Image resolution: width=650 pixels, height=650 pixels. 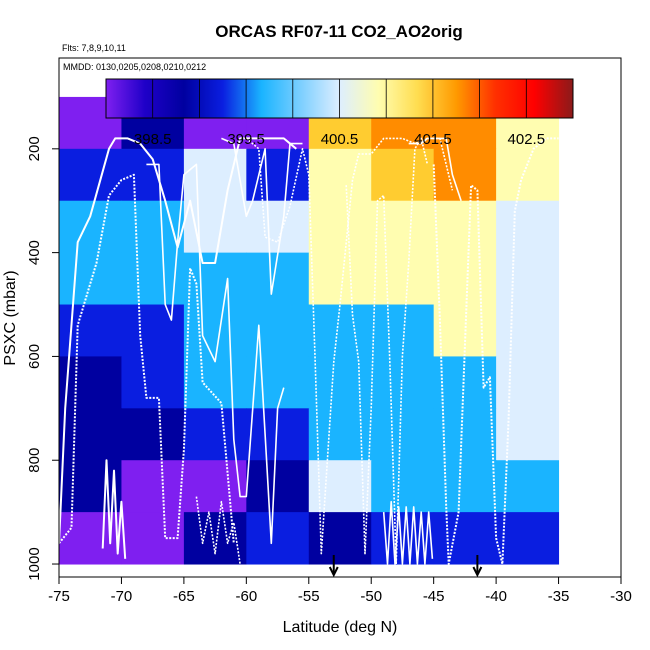 I want to click on y-tick-label: 1000, so click(x=34, y=563).